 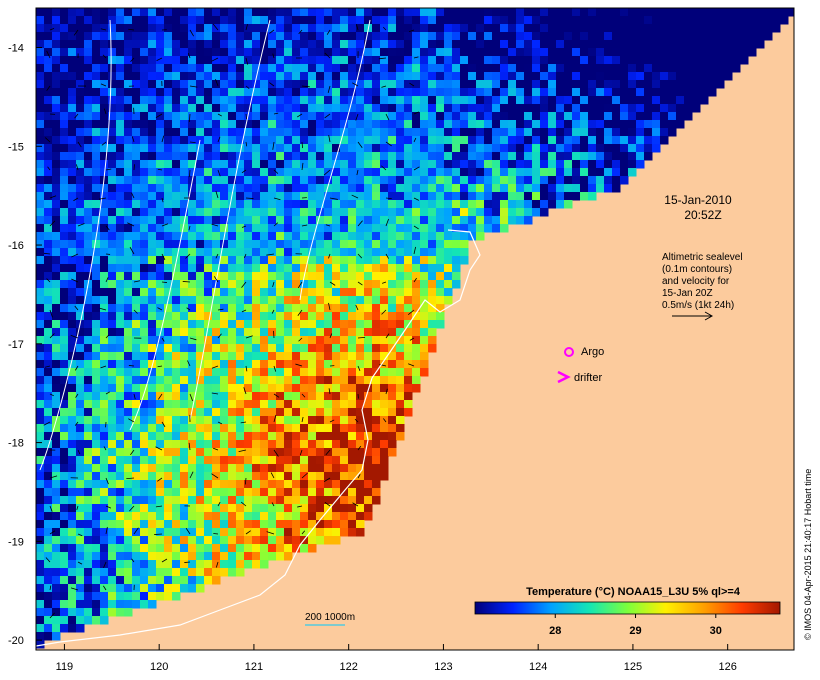 I want to click on colorbar-tick: 29, so click(x=635, y=625).